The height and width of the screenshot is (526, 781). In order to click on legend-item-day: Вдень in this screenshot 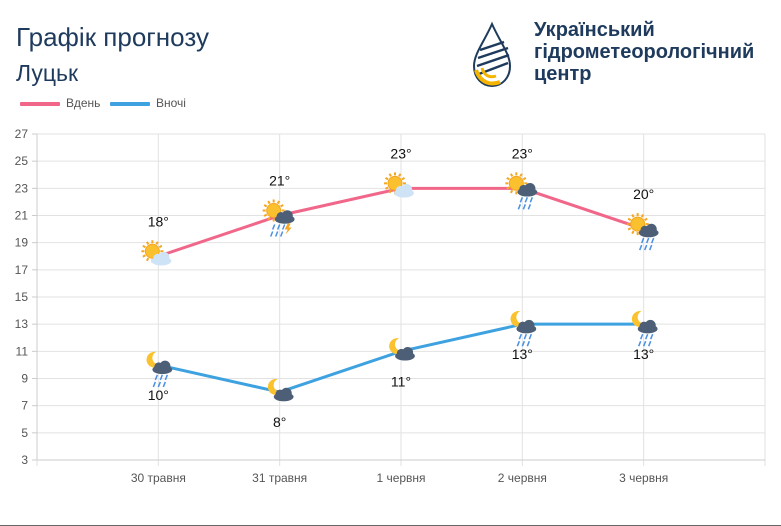, I will do `click(60, 103)`.